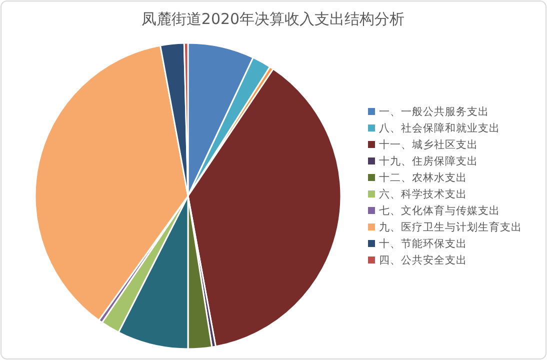  What do you see at coordinates (428, 161) in the screenshot?
I see `legend-label: 十九、住房保障支出` at bounding box center [428, 161].